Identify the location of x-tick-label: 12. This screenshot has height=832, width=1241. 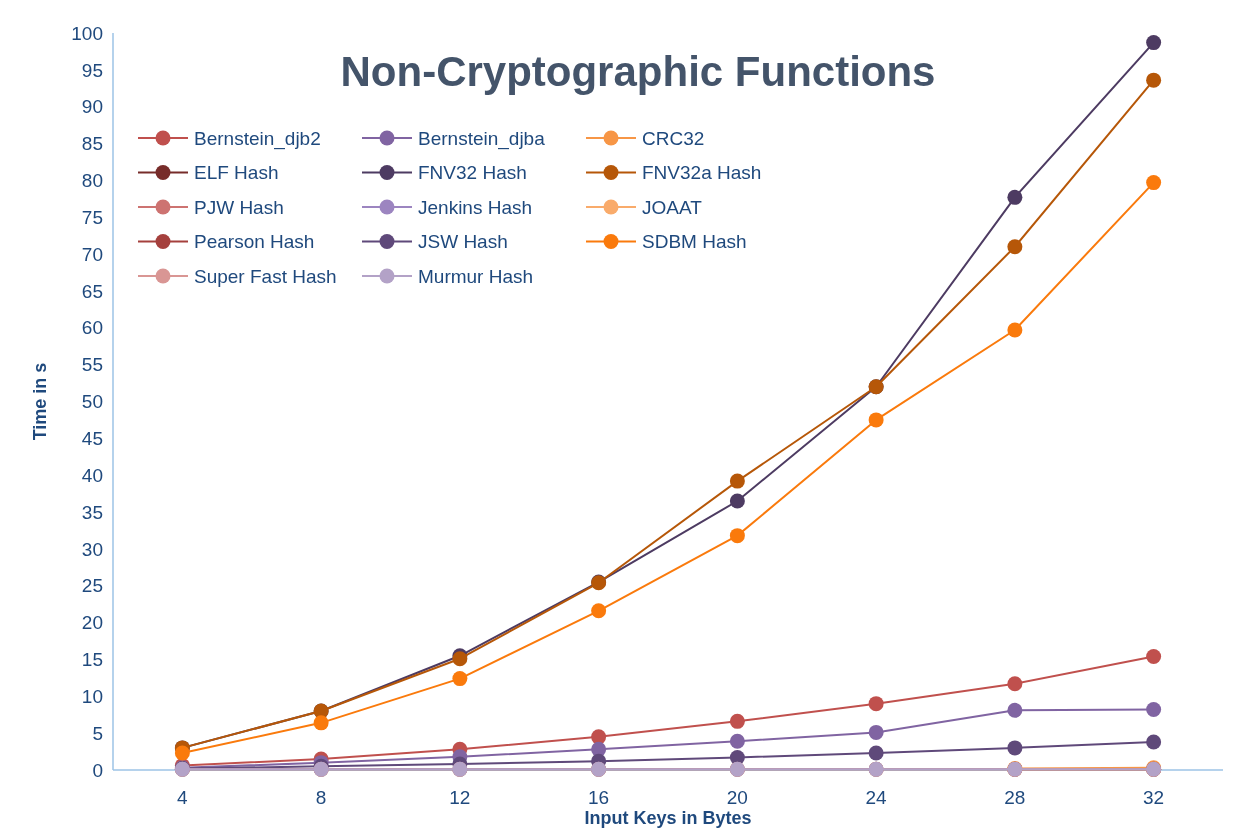
(460, 797).